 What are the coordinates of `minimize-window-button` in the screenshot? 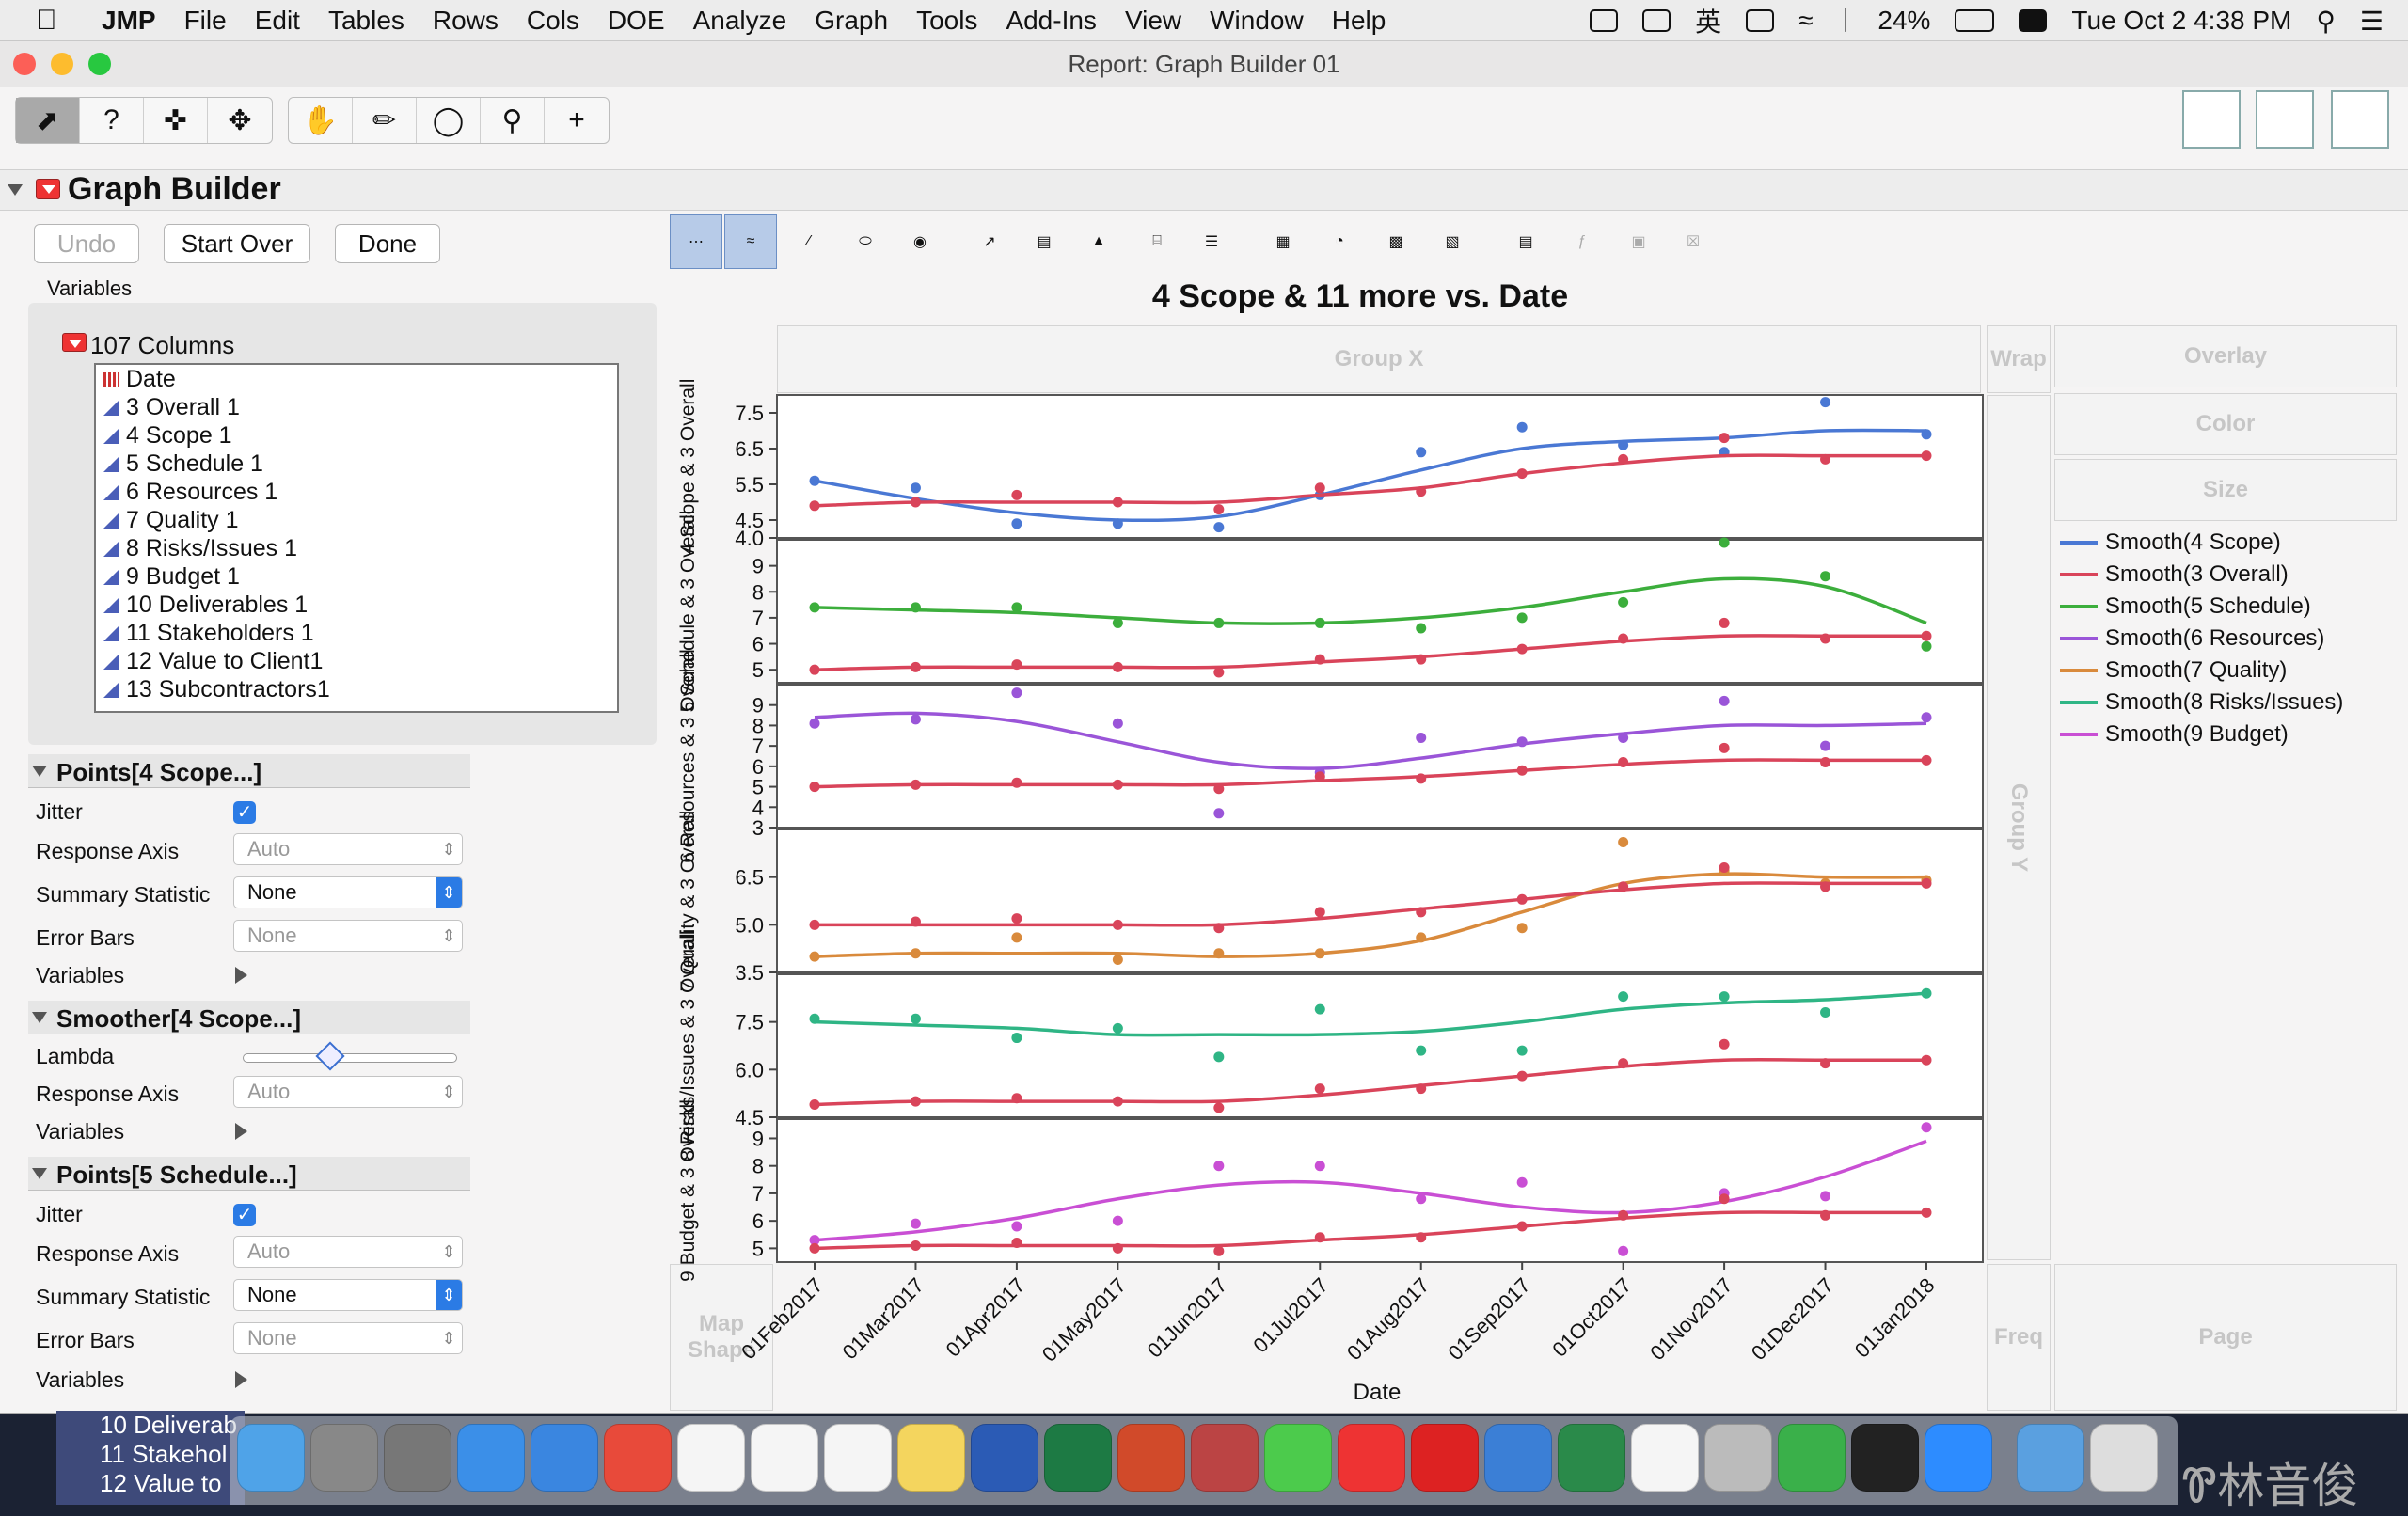 It's located at (62, 64).